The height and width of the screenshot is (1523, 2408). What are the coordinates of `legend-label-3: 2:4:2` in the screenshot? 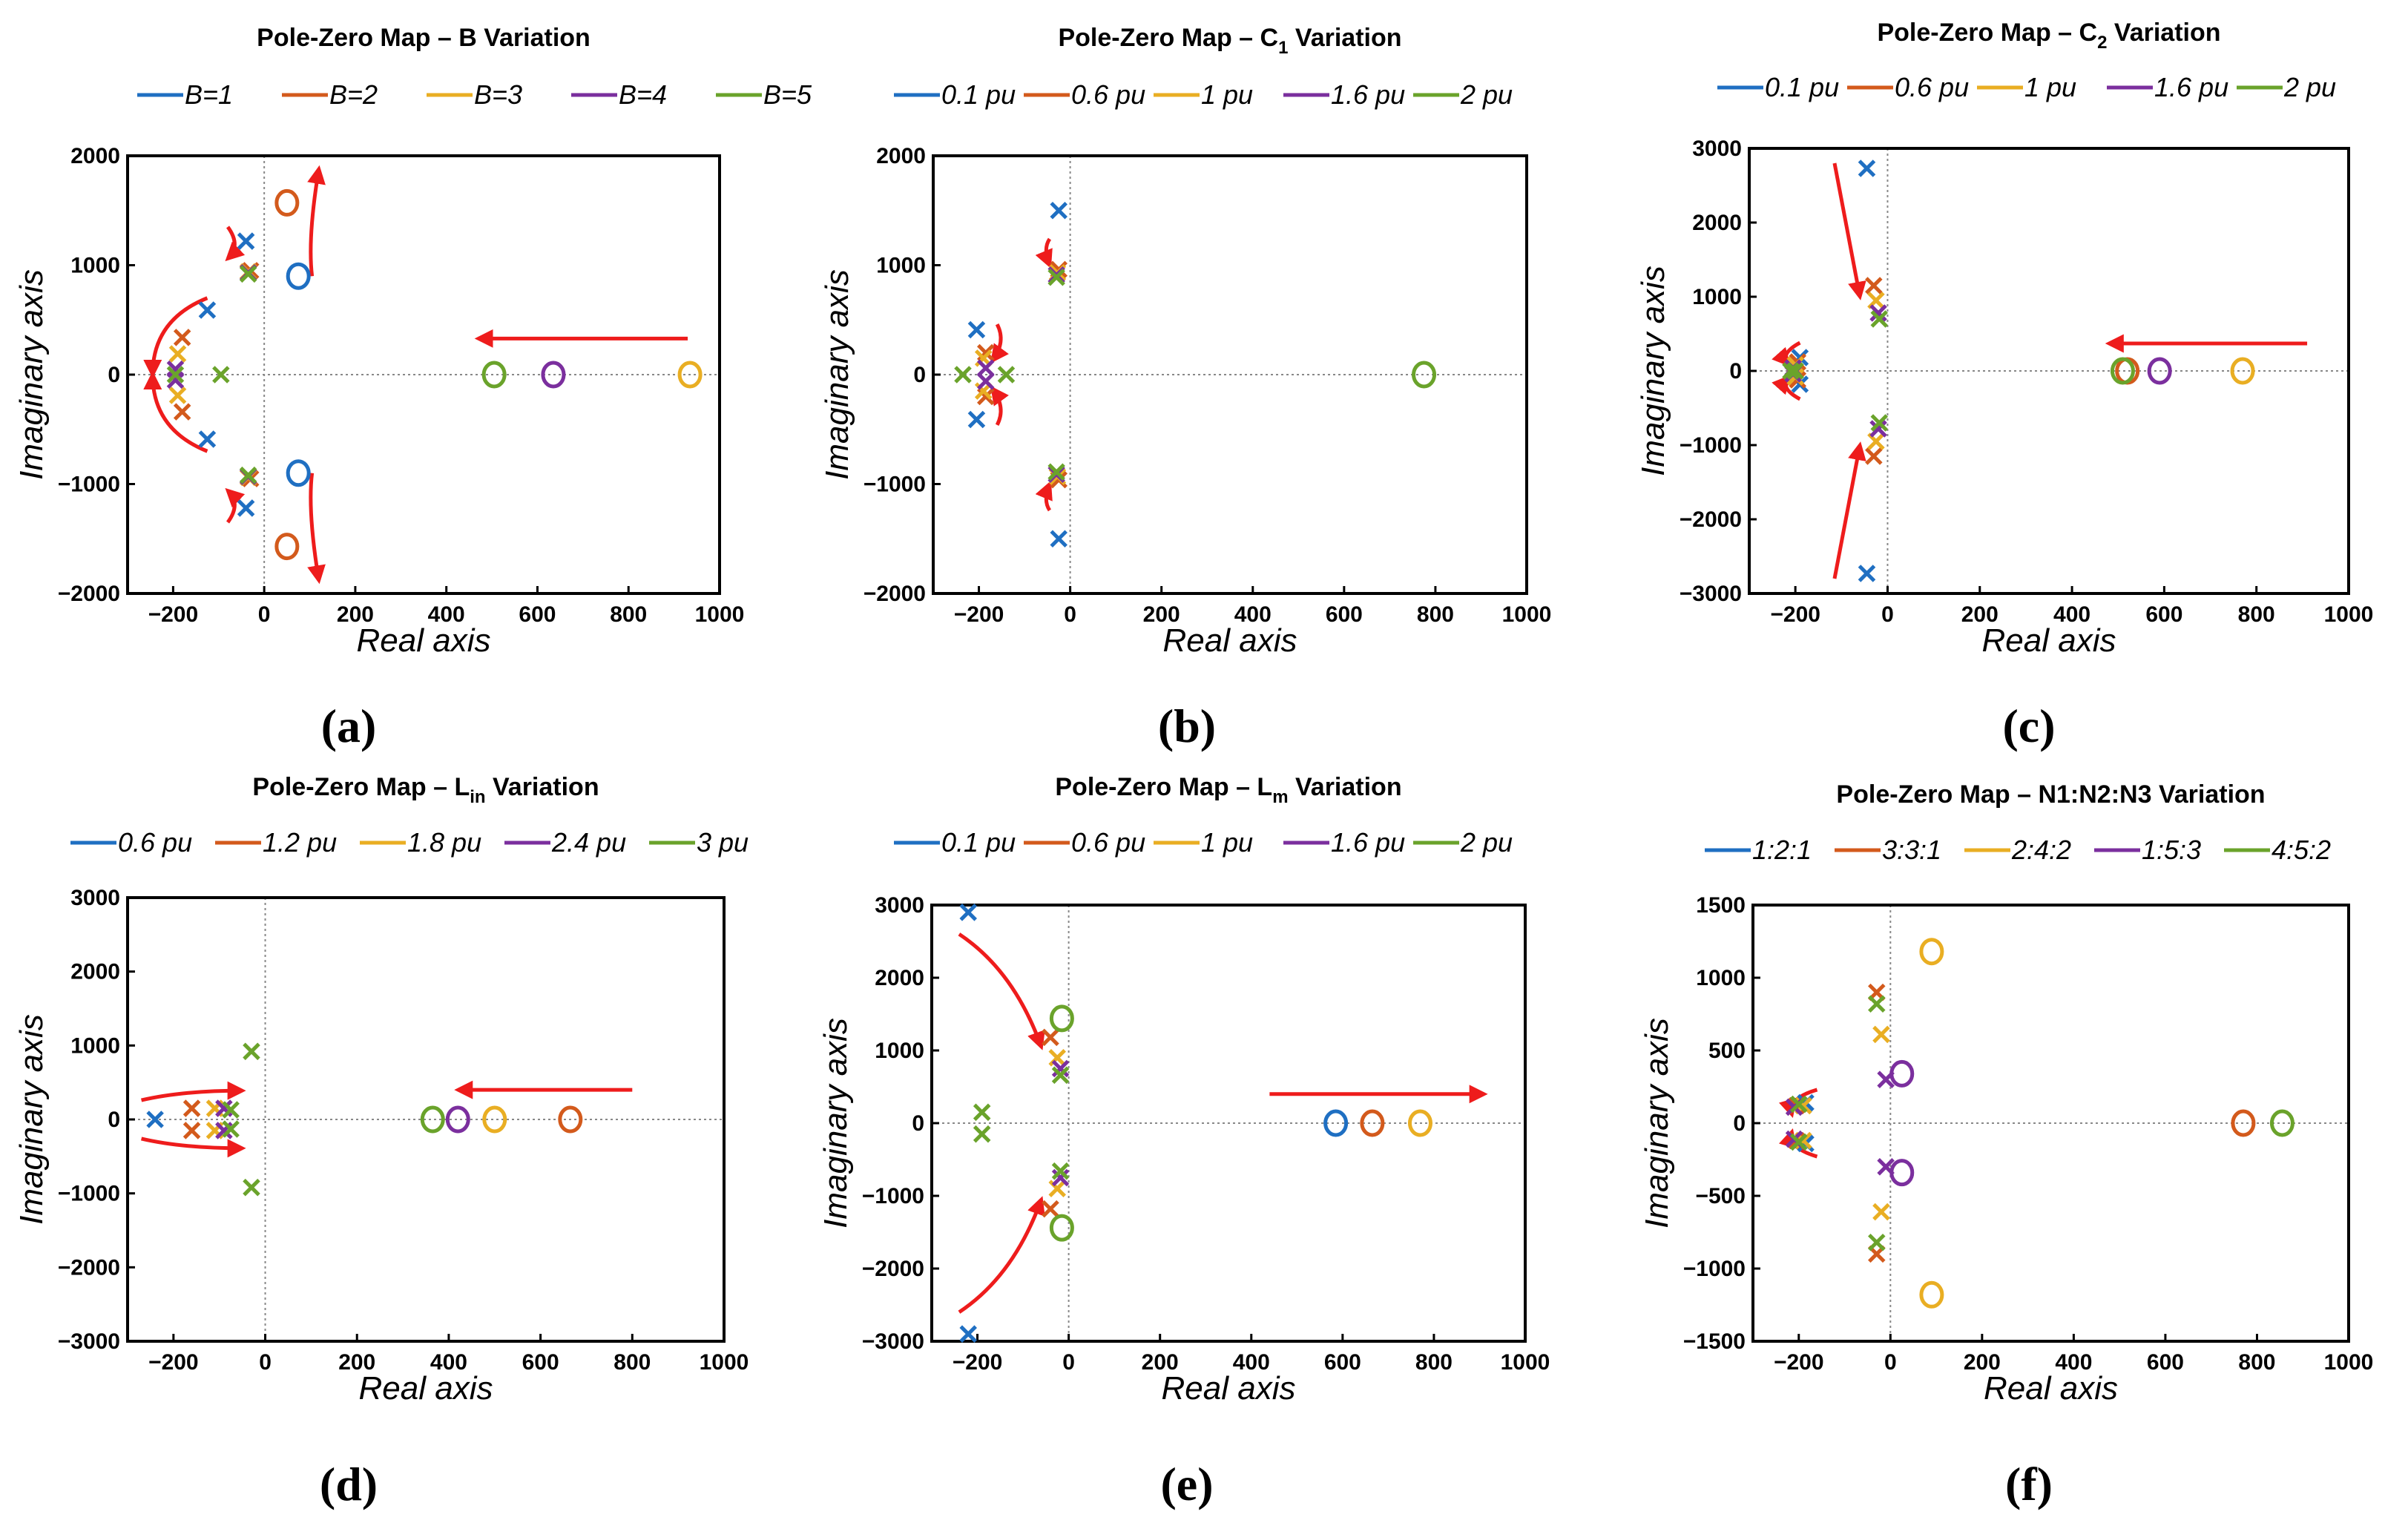 It's located at (2041, 850).